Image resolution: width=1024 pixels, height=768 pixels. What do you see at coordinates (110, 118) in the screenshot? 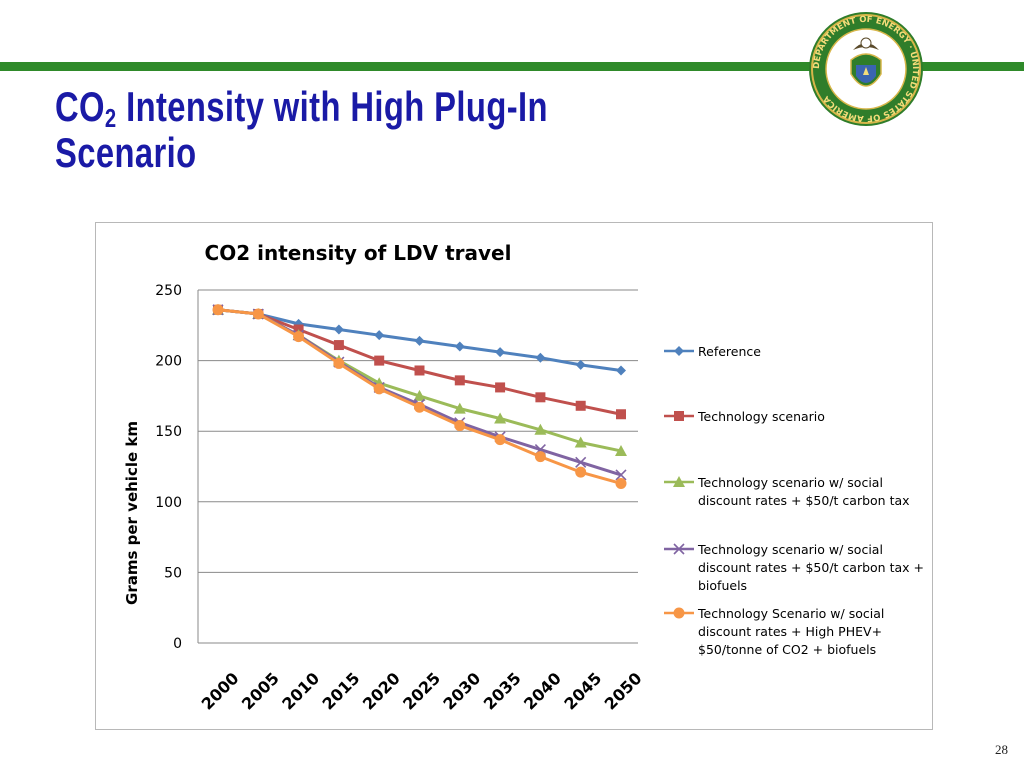
I see `title-subscript-2: 2` at bounding box center [110, 118].